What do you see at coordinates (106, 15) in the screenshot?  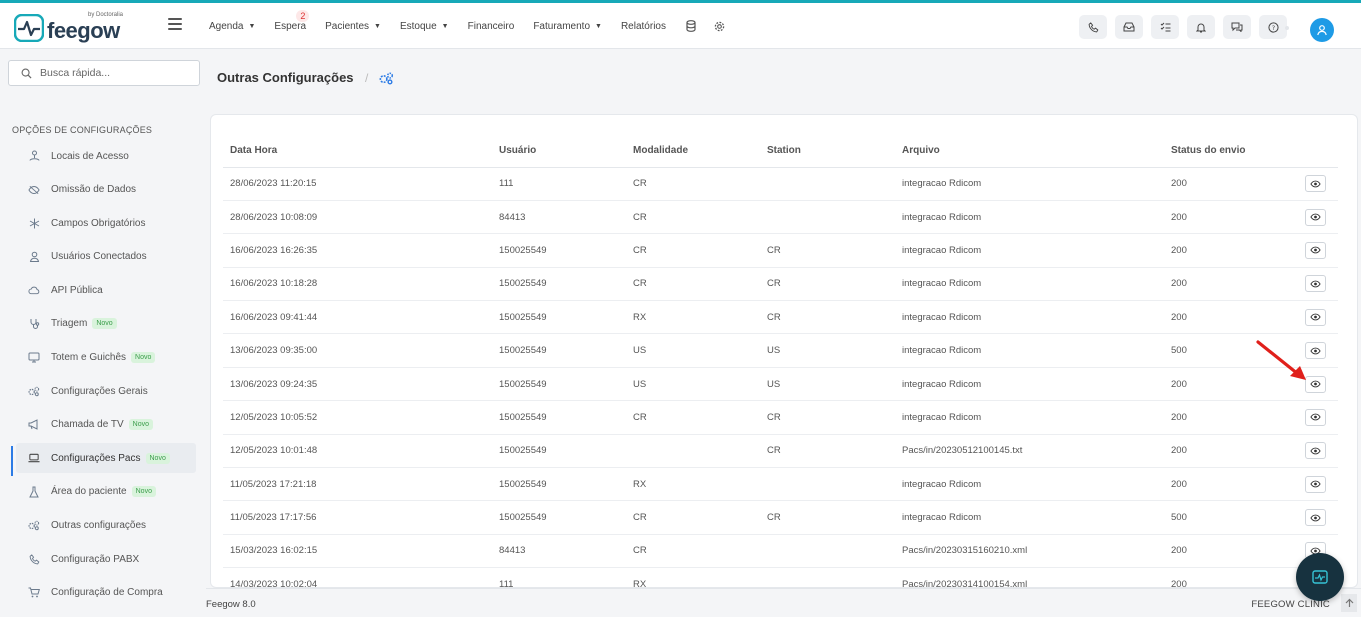 I see `logo-by-text: by Doctoralia` at bounding box center [106, 15].